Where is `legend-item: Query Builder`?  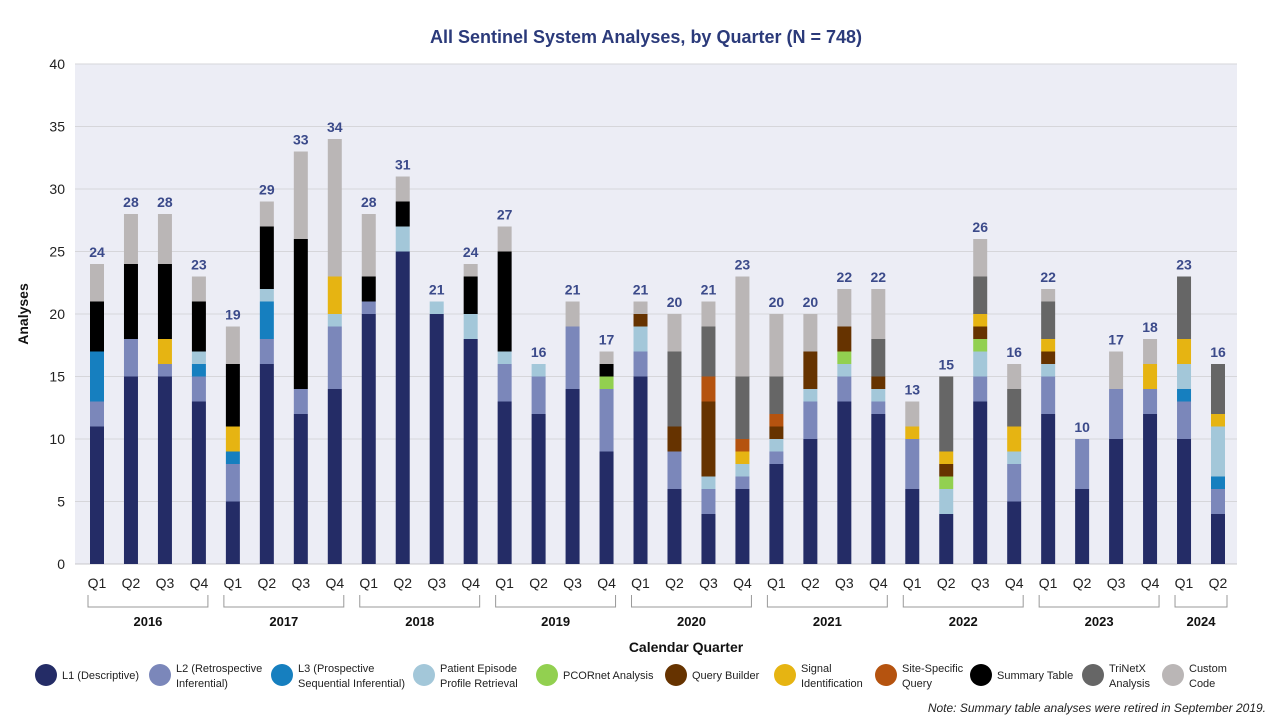 legend-item: Query Builder is located at coordinates (712, 675).